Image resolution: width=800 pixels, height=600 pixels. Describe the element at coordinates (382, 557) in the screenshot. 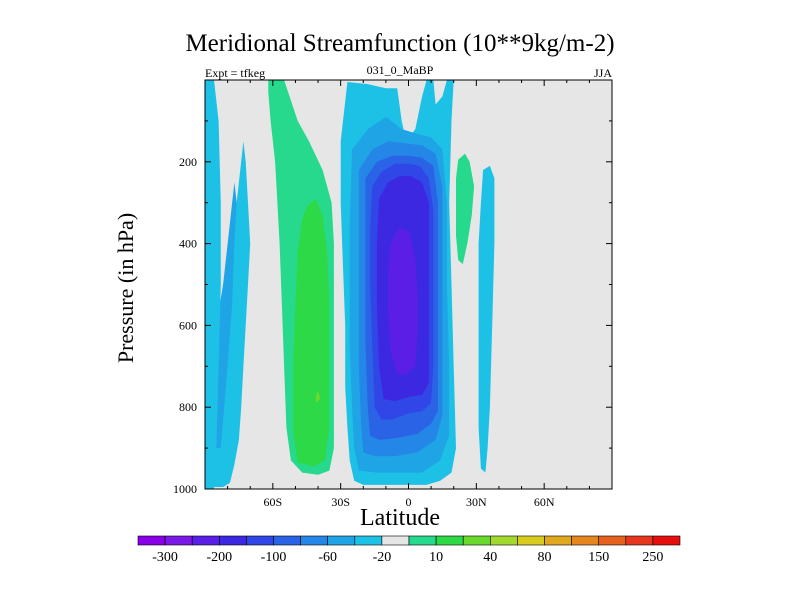

I see `colorbar-label: -20` at that location.